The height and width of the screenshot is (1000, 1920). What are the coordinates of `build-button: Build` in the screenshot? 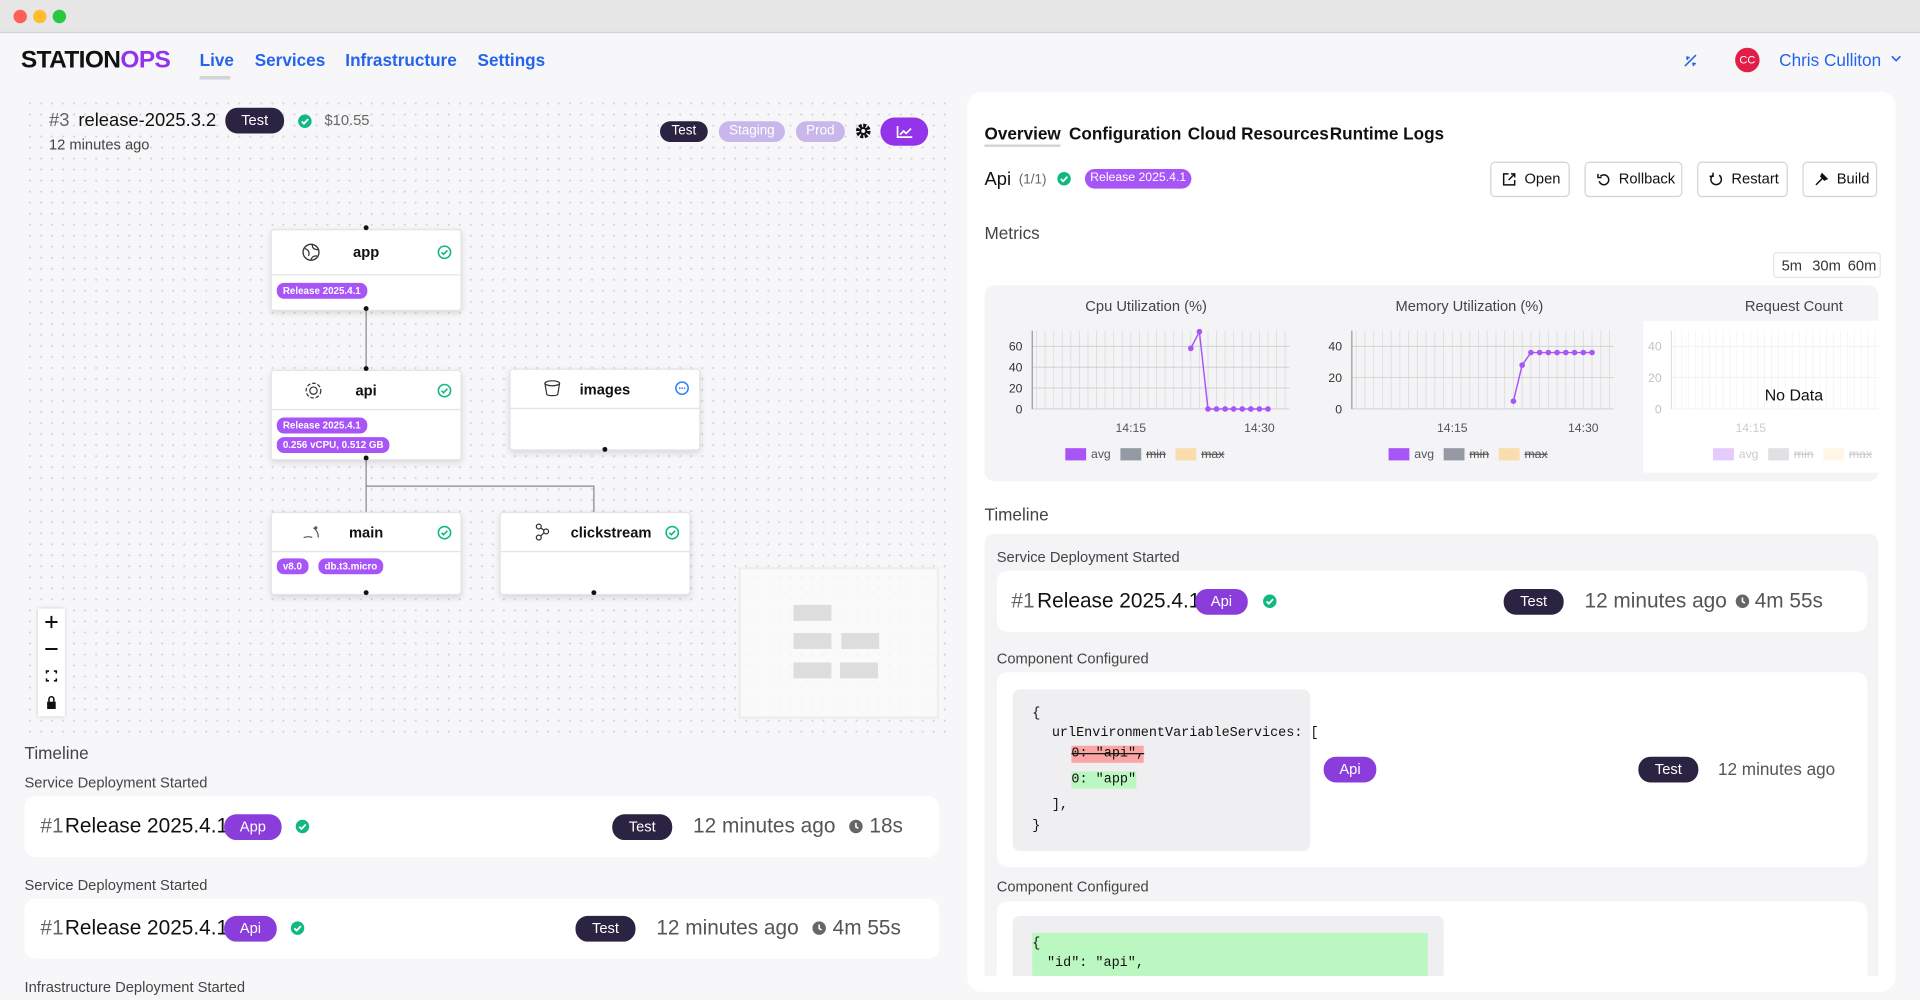 It's located at (1840, 179).